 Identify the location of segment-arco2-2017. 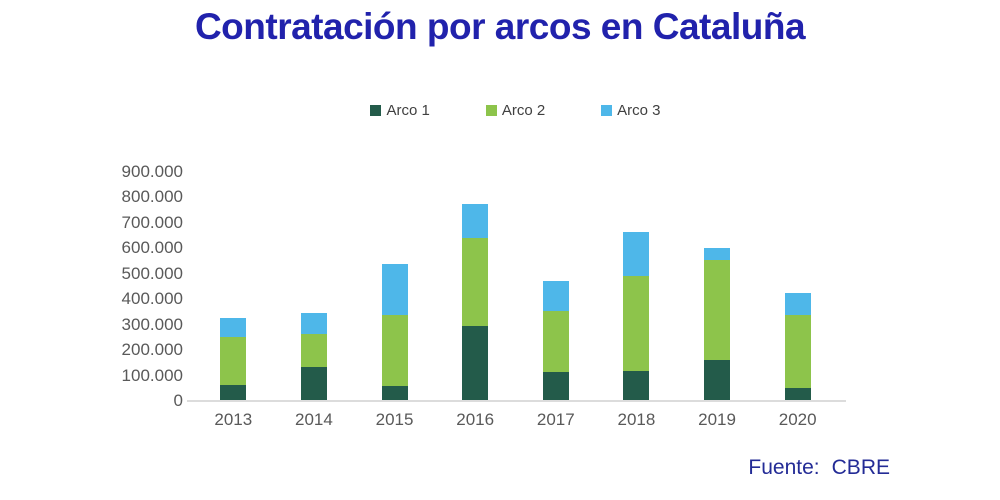
(555, 341).